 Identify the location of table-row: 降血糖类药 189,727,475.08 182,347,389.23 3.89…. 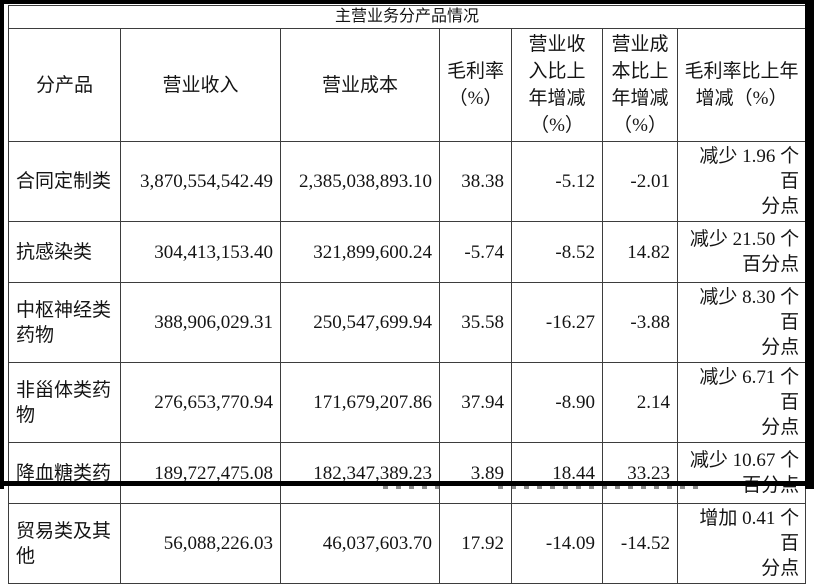
(407, 473).